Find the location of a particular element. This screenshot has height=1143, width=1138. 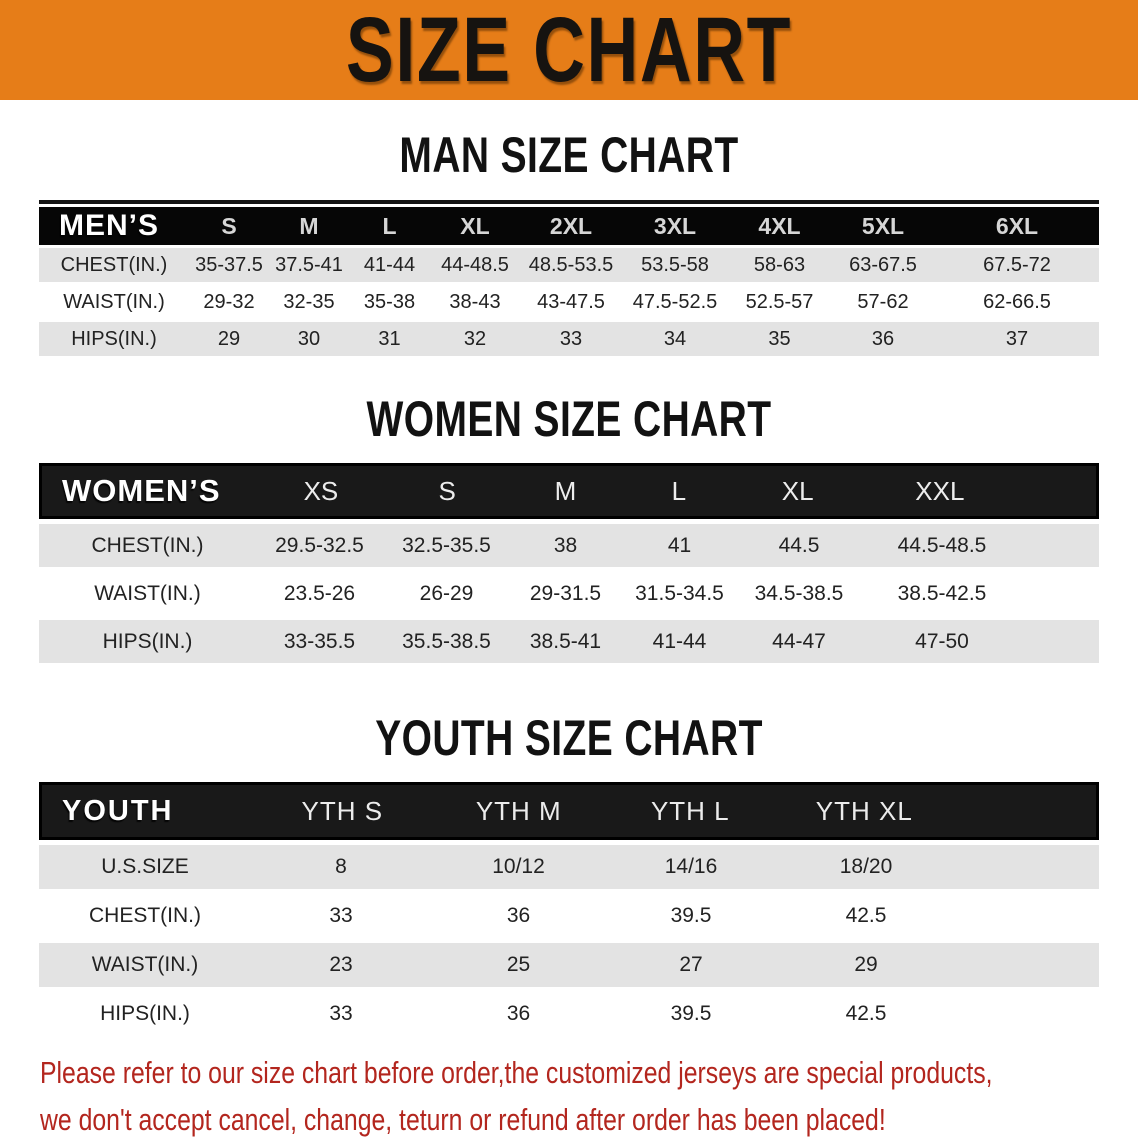

size-value-cell: 30 is located at coordinates (309, 339).